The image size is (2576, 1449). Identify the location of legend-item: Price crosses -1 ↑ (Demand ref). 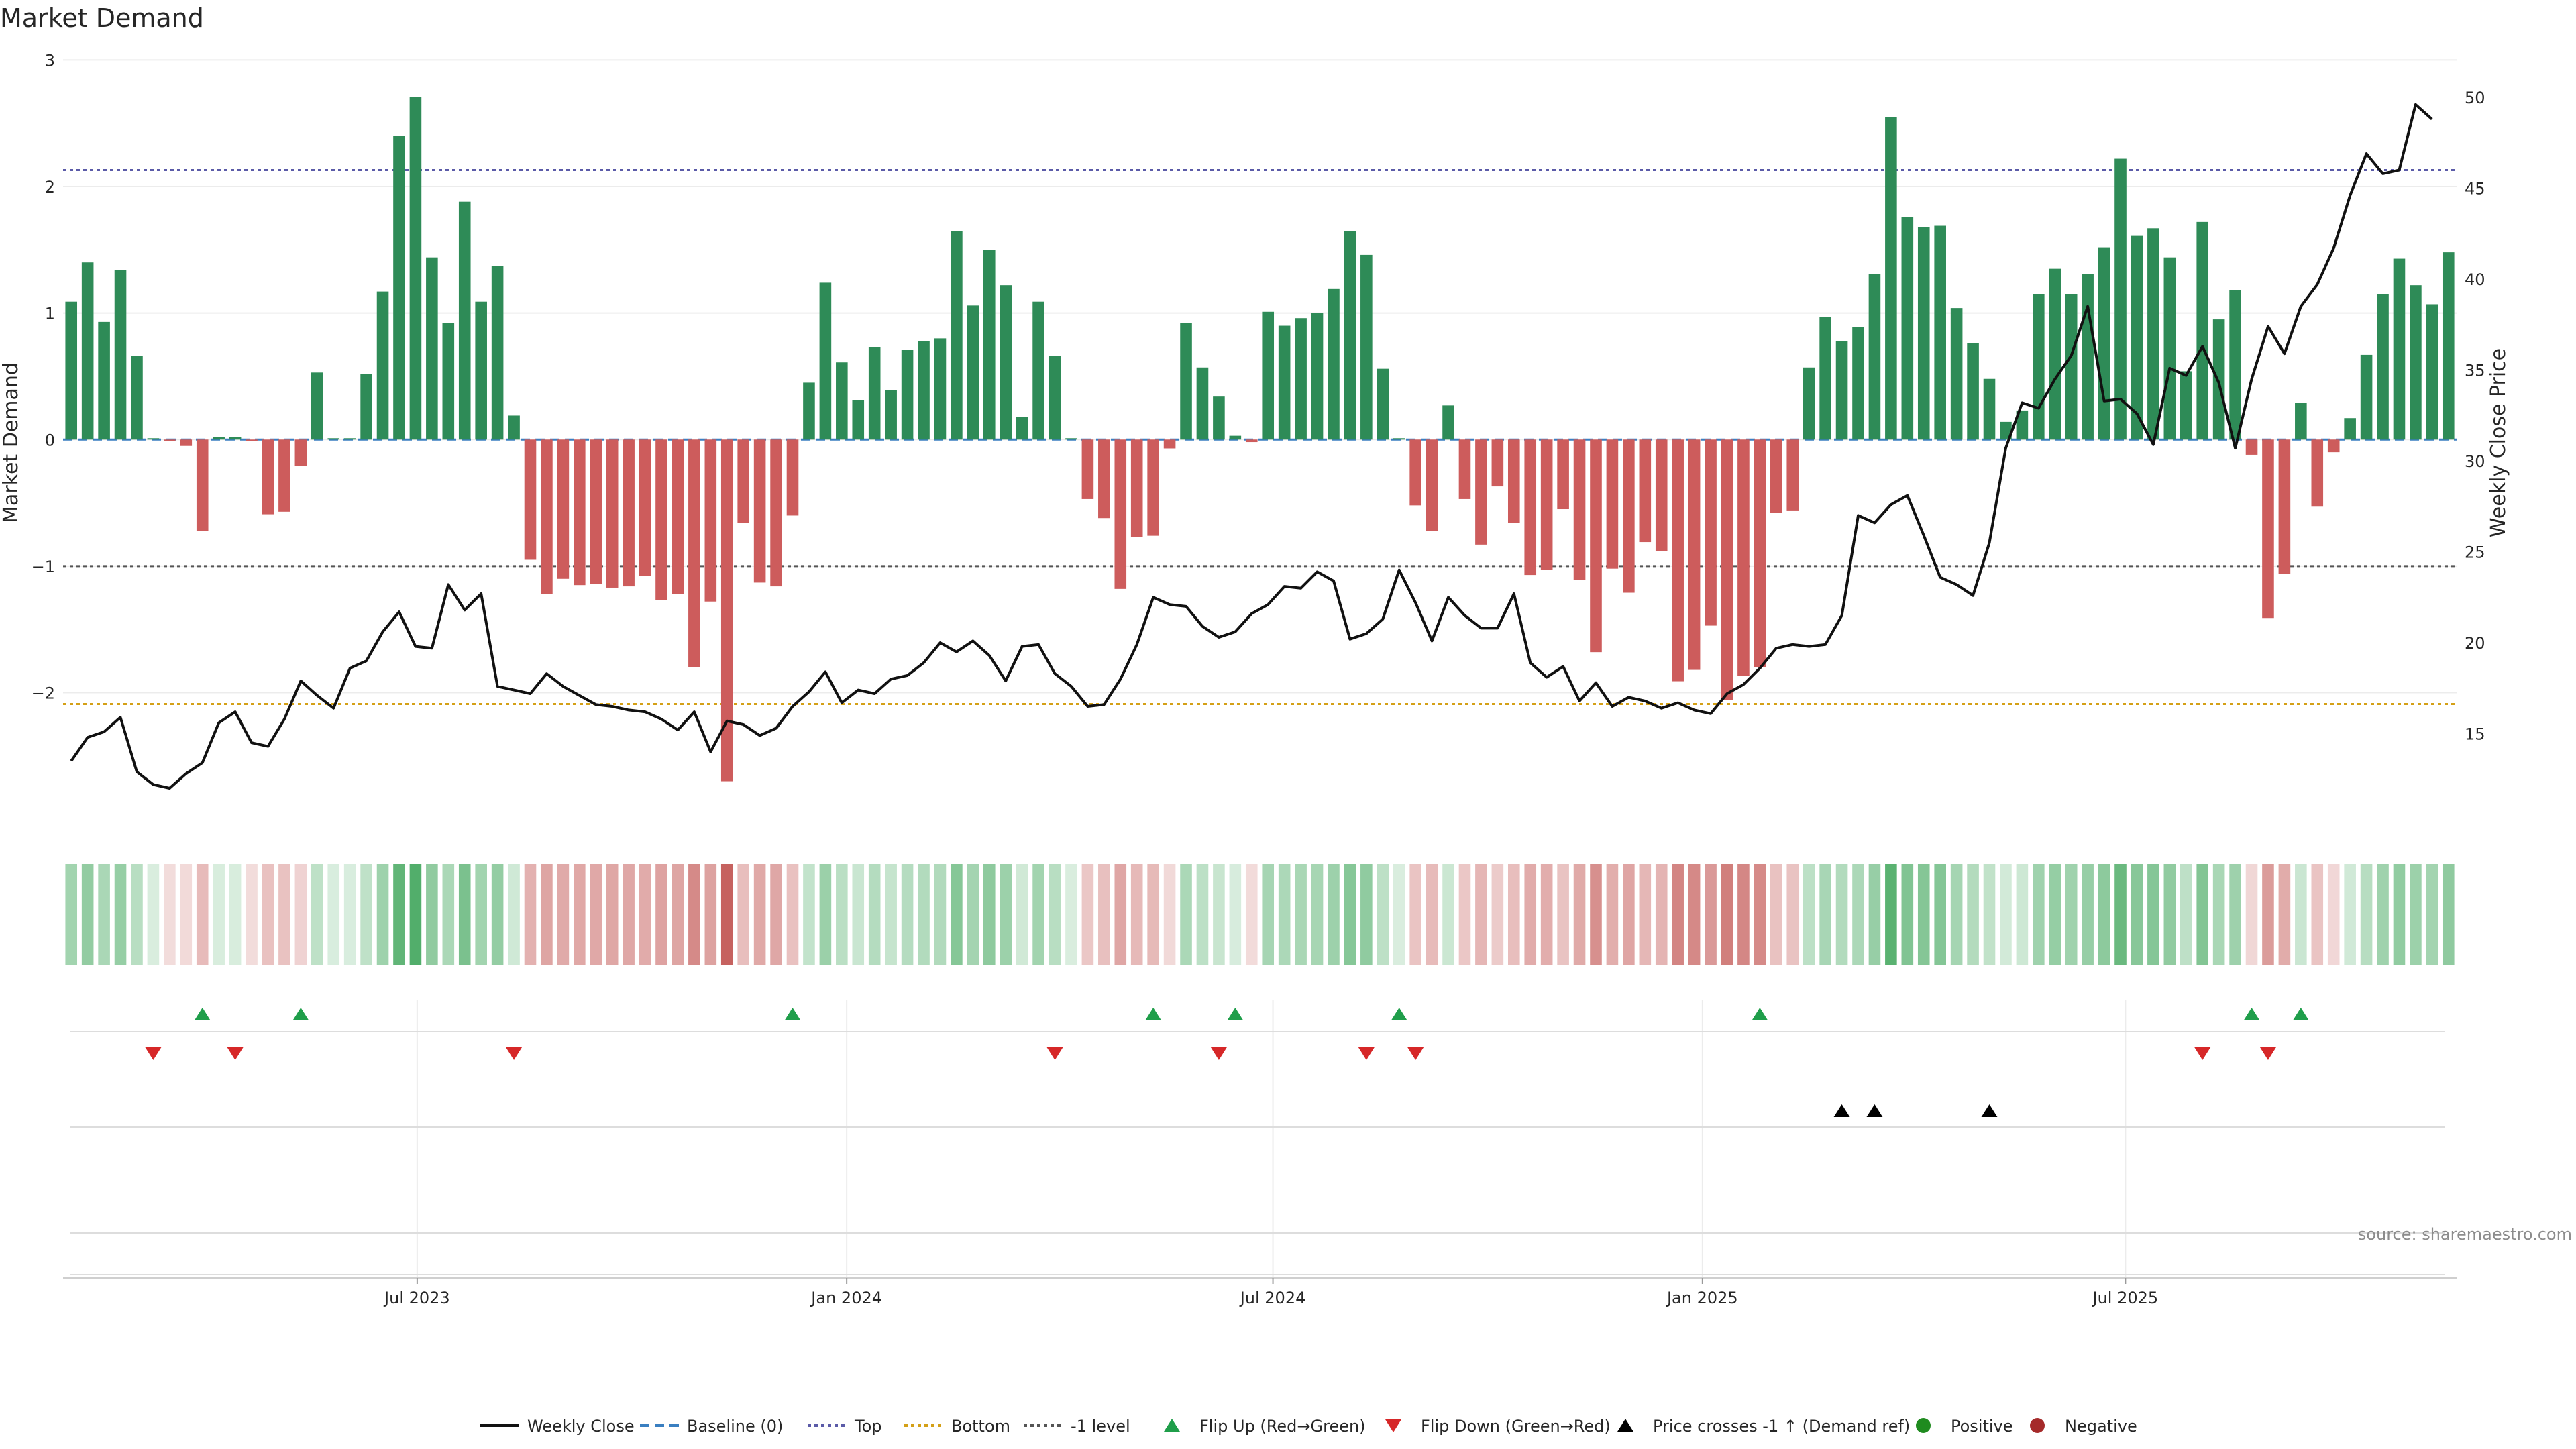
(1763, 1426).